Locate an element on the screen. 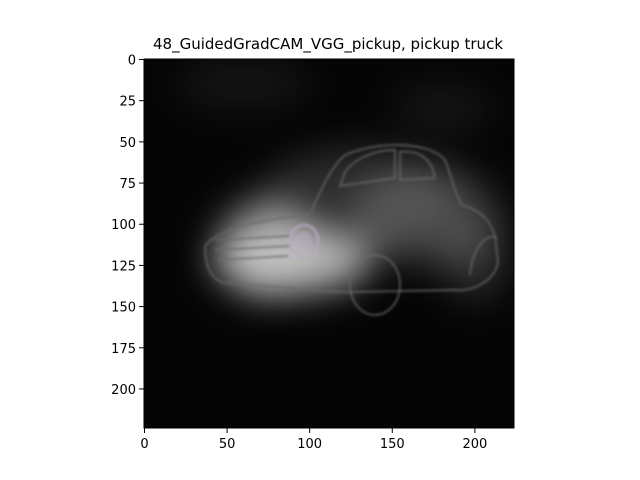  y-tick-label: 0 is located at coordinates (132, 61).